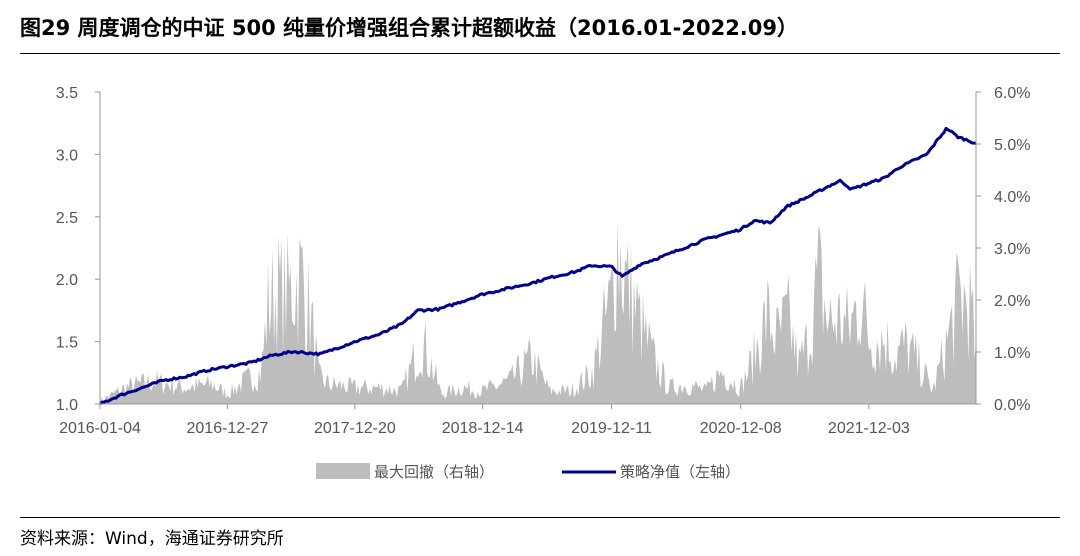  Describe the element at coordinates (67, 218) in the screenshot. I see `left-tick-label: 2.5` at that location.